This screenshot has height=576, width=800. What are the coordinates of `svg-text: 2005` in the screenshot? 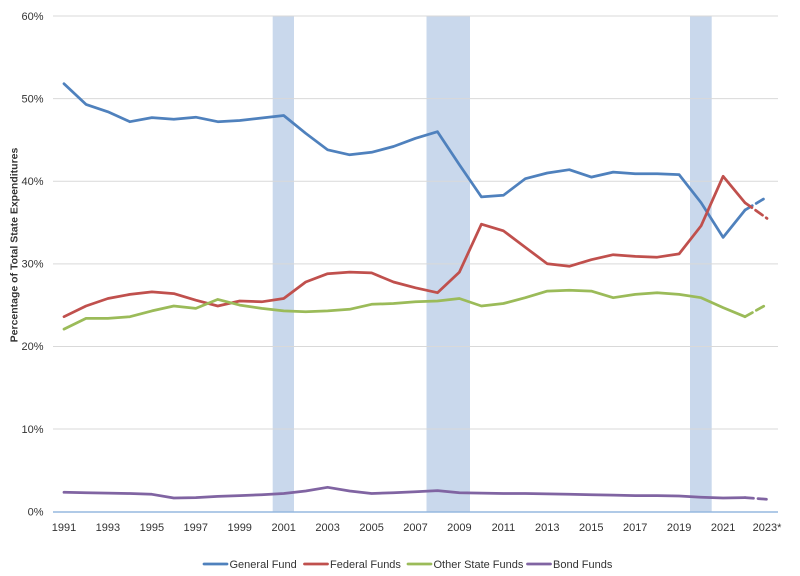 It's located at (371, 528).